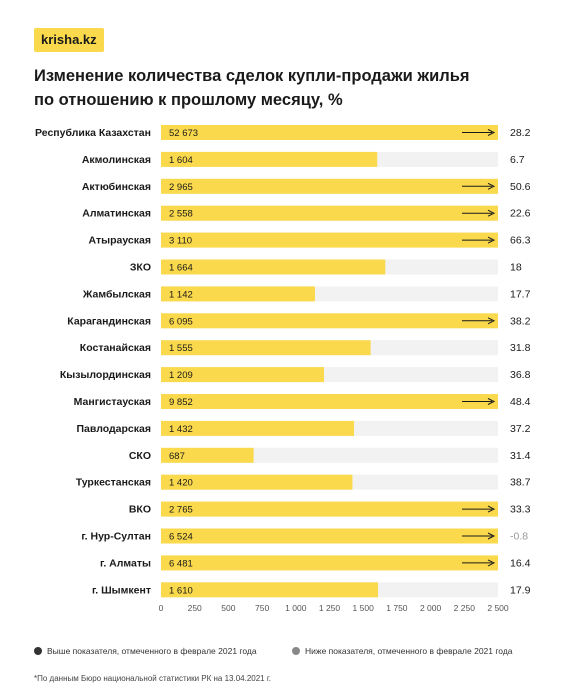  What do you see at coordinates (125, 563) in the screenshot?
I see `category-label: г. Алматы` at bounding box center [125, 563].